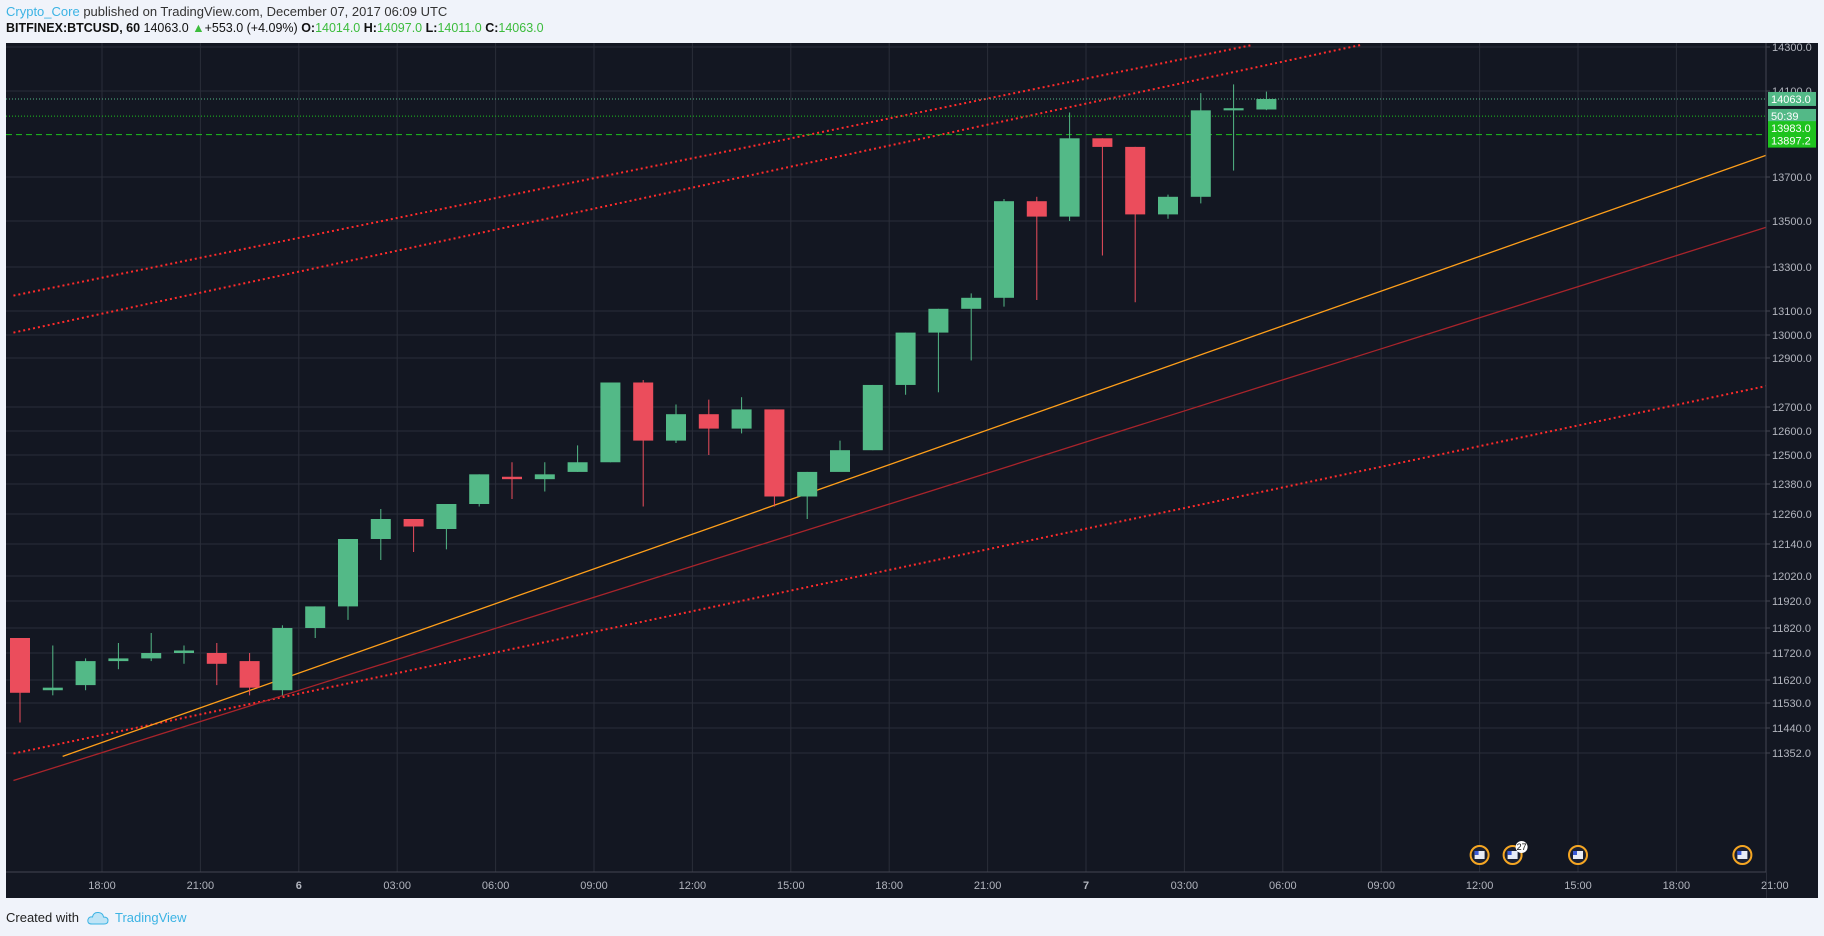 Image resolution: width=1824 pixels, height=936 pixels. I want to click on high-label: H:, so click(370, 28).